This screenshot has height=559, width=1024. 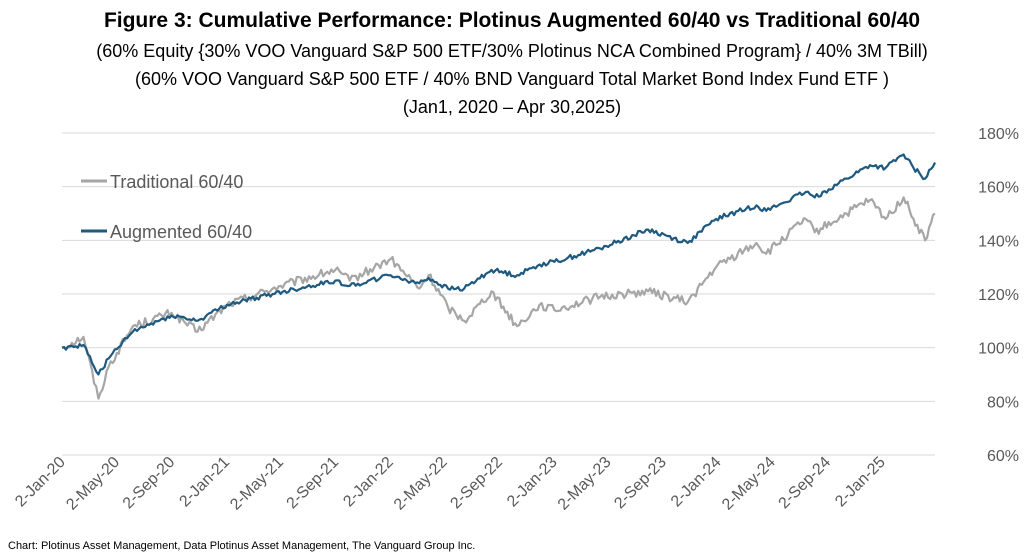 I want to click on x-tick-label: 2-May-24, so click(x=749, y=484).